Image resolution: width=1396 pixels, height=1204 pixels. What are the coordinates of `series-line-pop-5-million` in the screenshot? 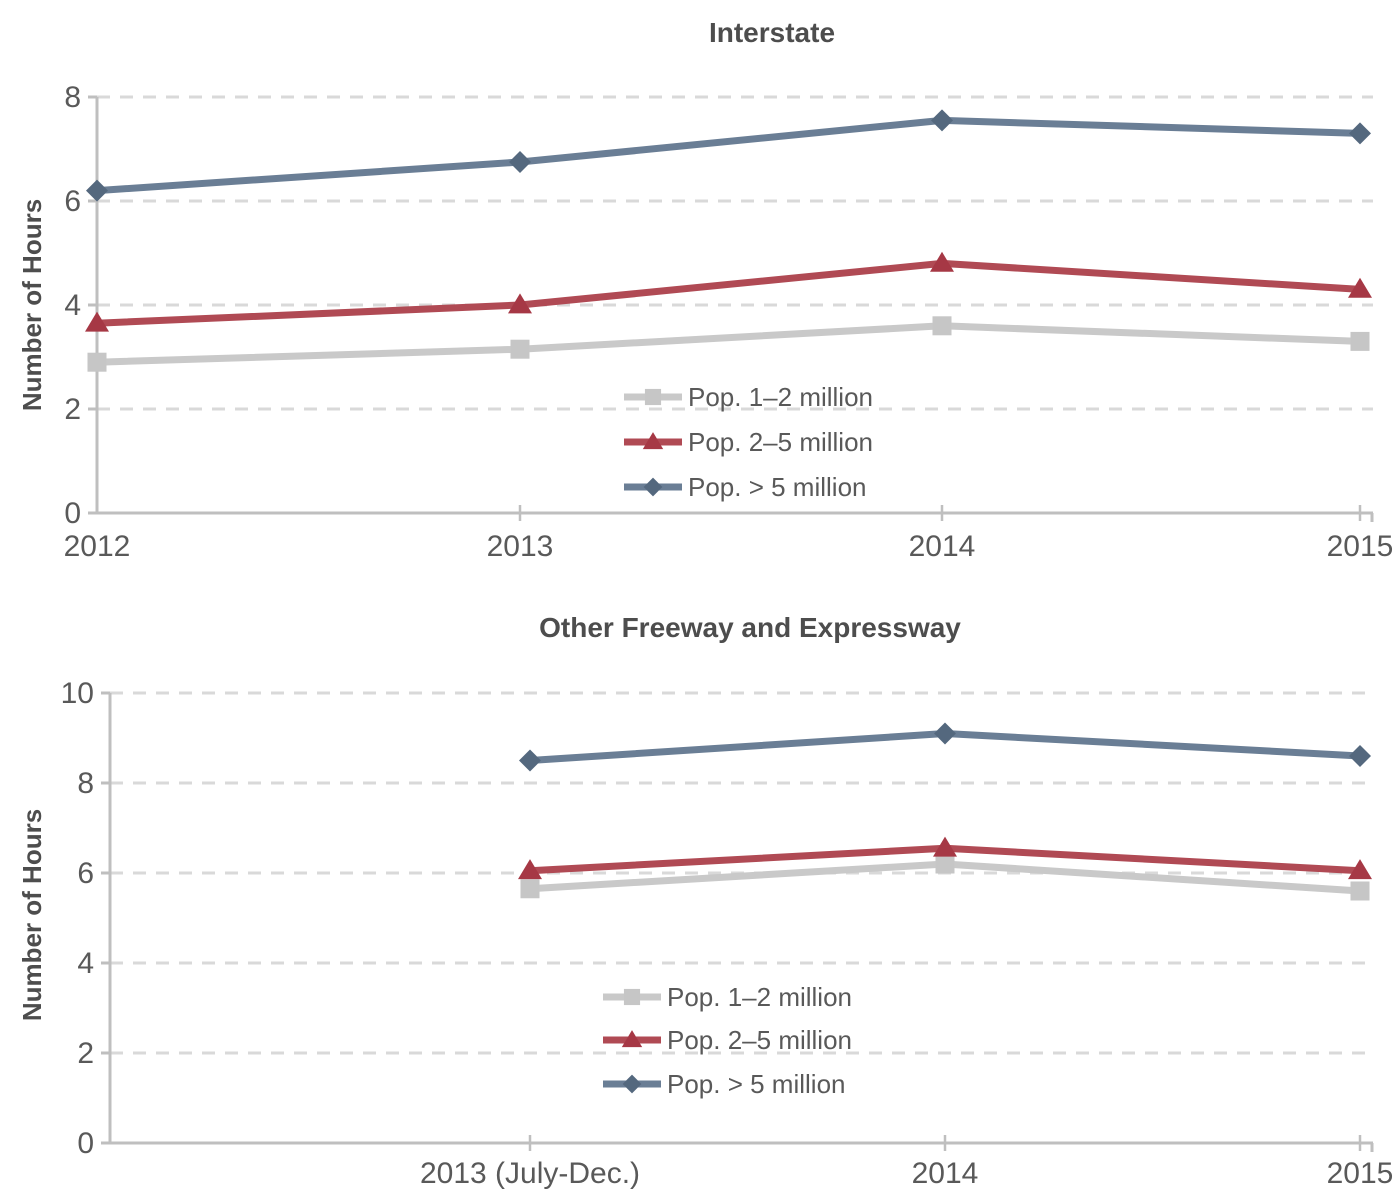 It's located at (728, 155).